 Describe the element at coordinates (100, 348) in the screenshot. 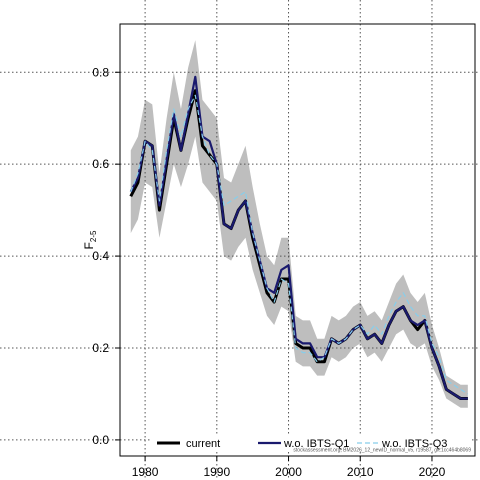

I see `y-tick-label: 0.2` at that location.